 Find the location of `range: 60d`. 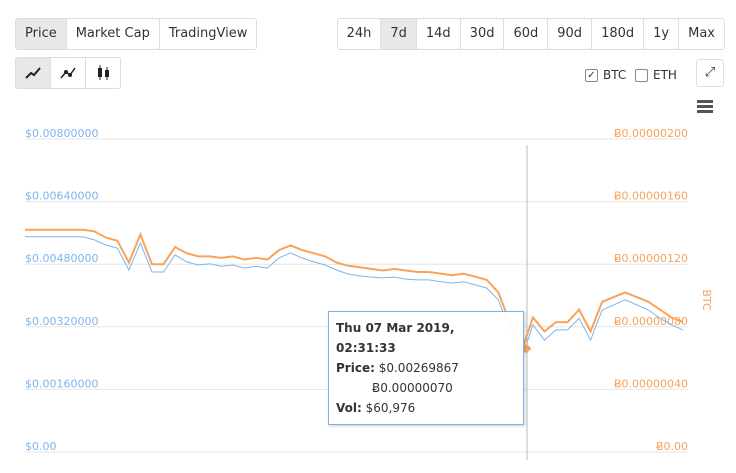

range: 60d is located at coordinates (526, 34).